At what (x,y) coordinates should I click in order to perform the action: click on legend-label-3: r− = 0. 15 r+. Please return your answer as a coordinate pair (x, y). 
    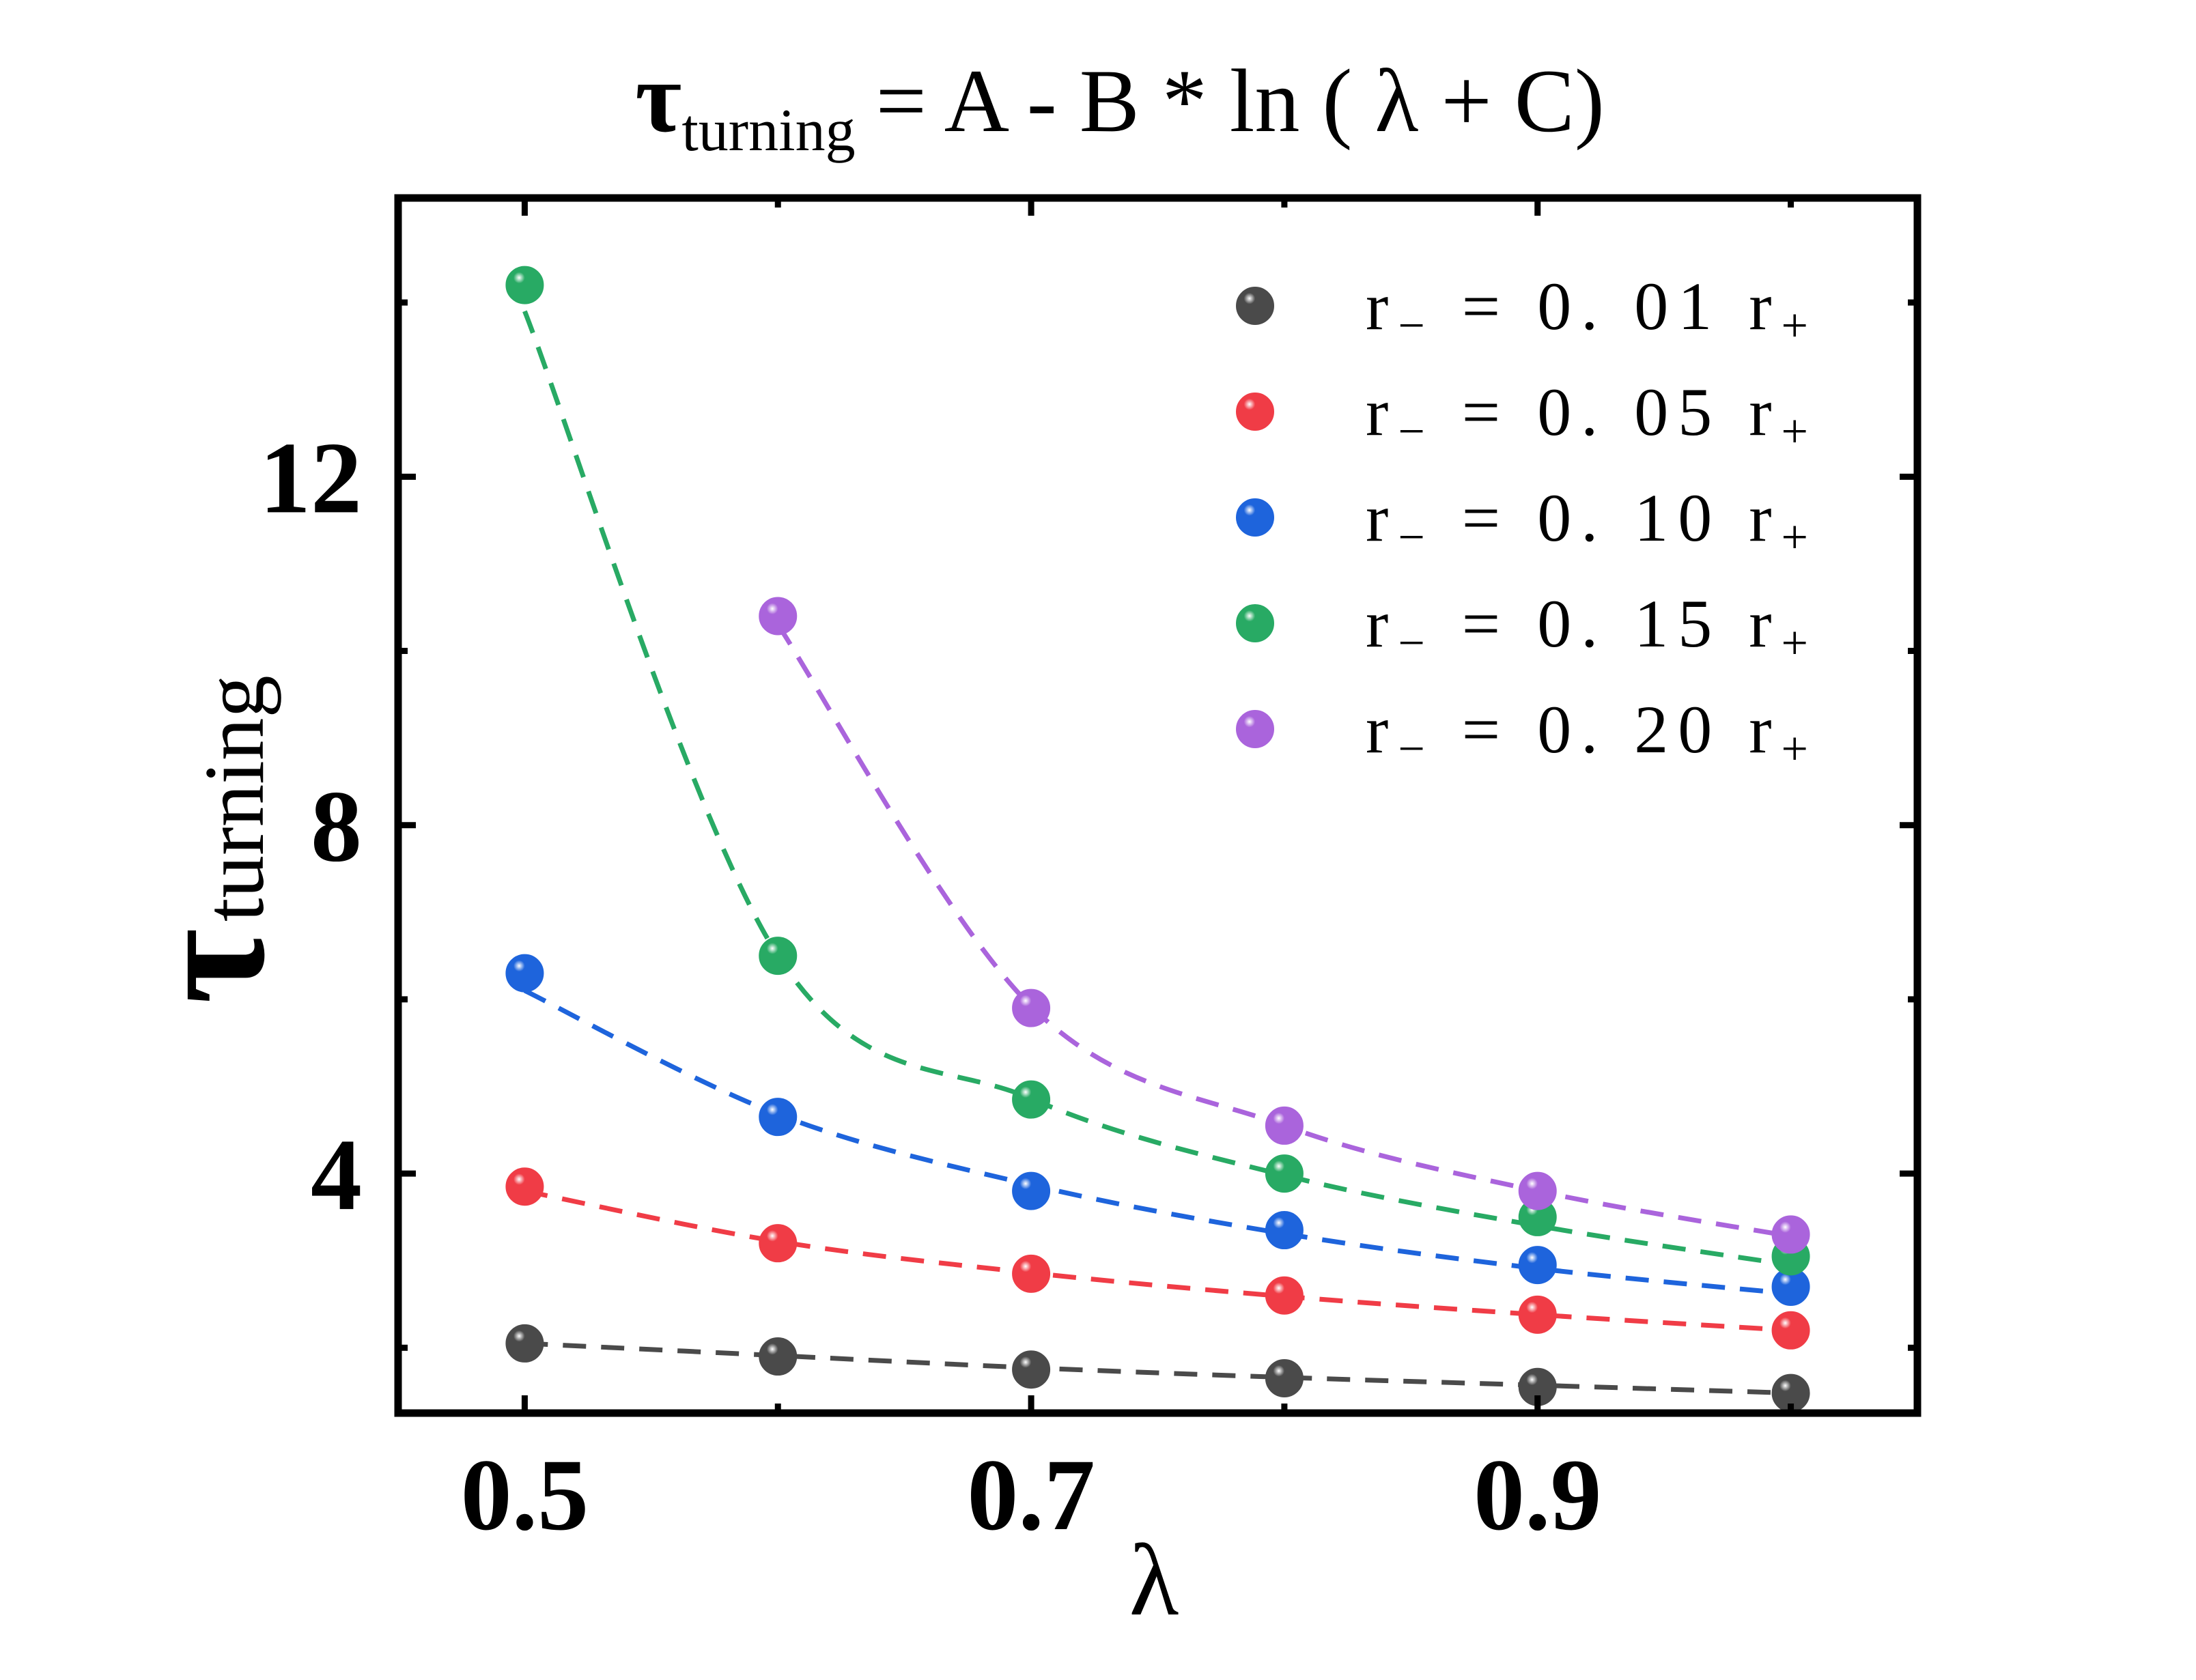
    Looking at the image, I should click on (1592, 628).